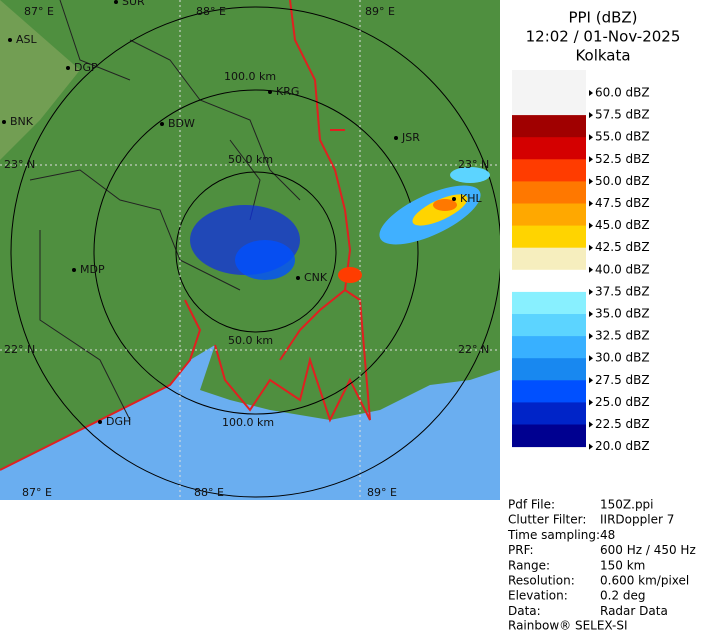  What do you see at coordinates (607, 535) in the screenshot?
I see `info-value: 48` at bounding box center [607, 535].